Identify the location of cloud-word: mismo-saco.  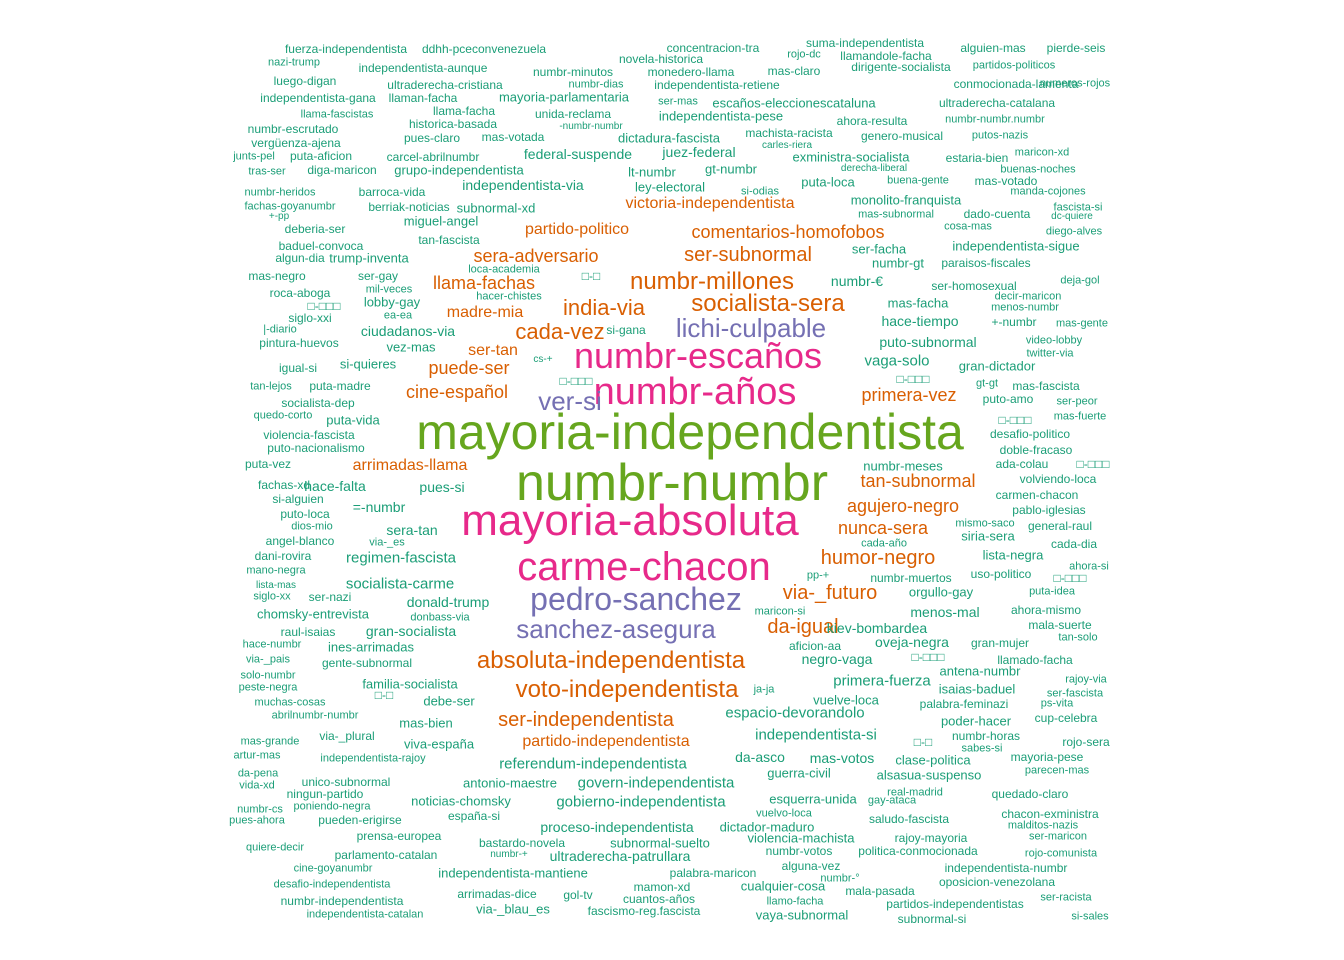
(985, 523).